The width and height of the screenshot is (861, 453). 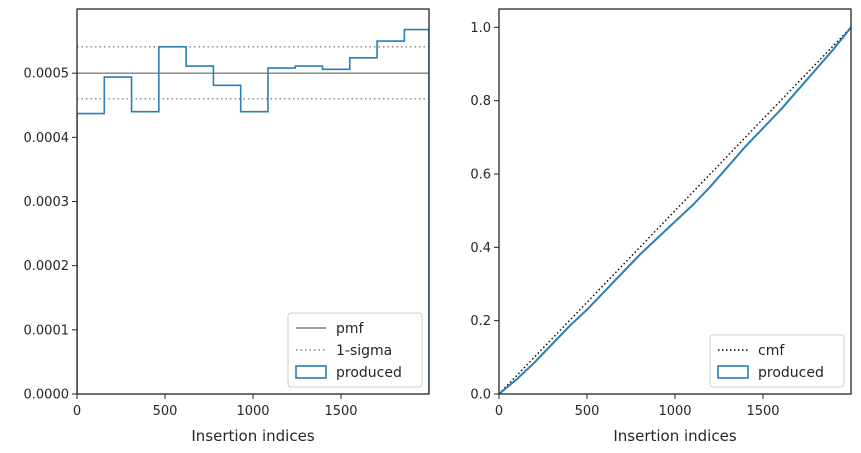 What do you see at coordinates (771, 351) in the screenshot?
I see `legend-label: cmf` at bounding box center [771, 351].